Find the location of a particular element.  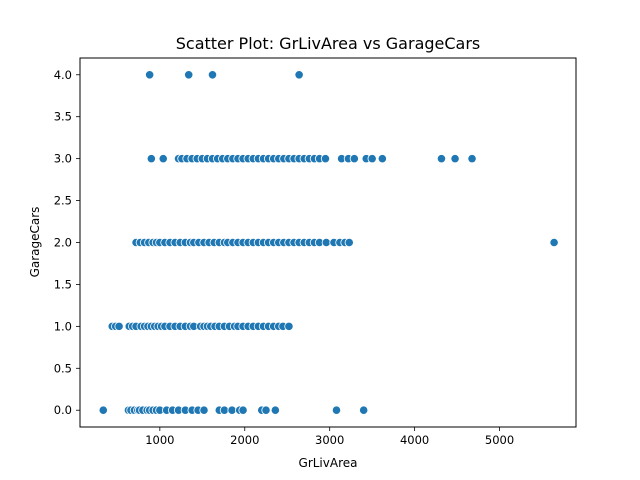

y-axis-label: GarageCars is located at coordinates (35, 242).